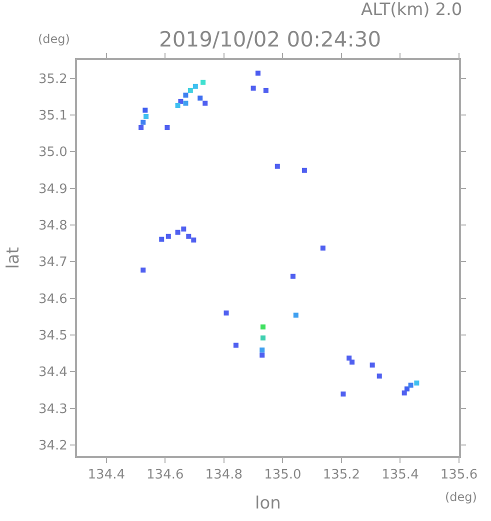  Describe the element at coordinates (53, 116) in the screenshot. I see `y-tick-label: 35.1` at that location.